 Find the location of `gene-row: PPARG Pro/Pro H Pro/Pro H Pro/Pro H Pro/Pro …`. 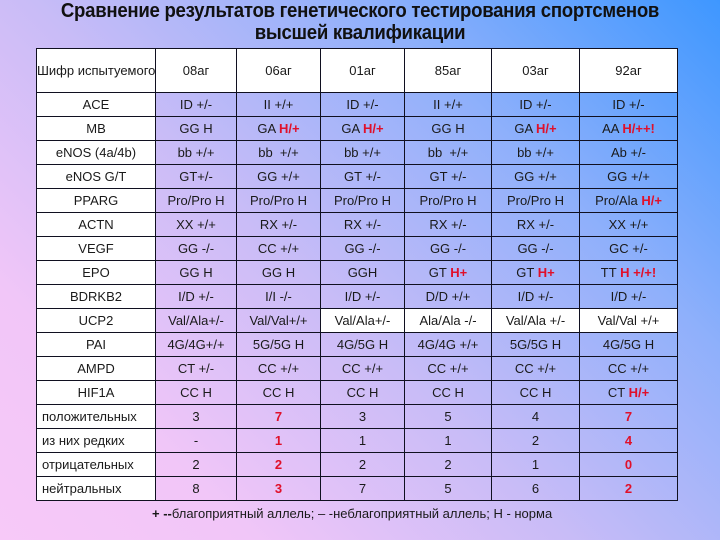

gene-row: PPARG Pro/Pro H Pro/Pro H Pro/Pro H Pro/Pro … is located at coordinates (357, 200).